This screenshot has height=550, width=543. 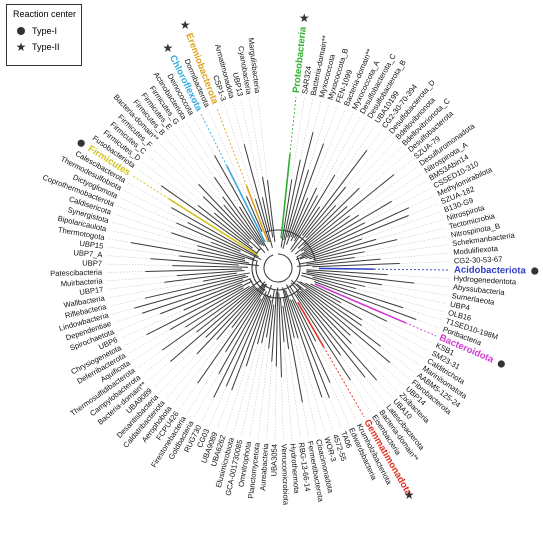 I want to click on legend-item-type-i: Type-I, so click(x=36, y=31).